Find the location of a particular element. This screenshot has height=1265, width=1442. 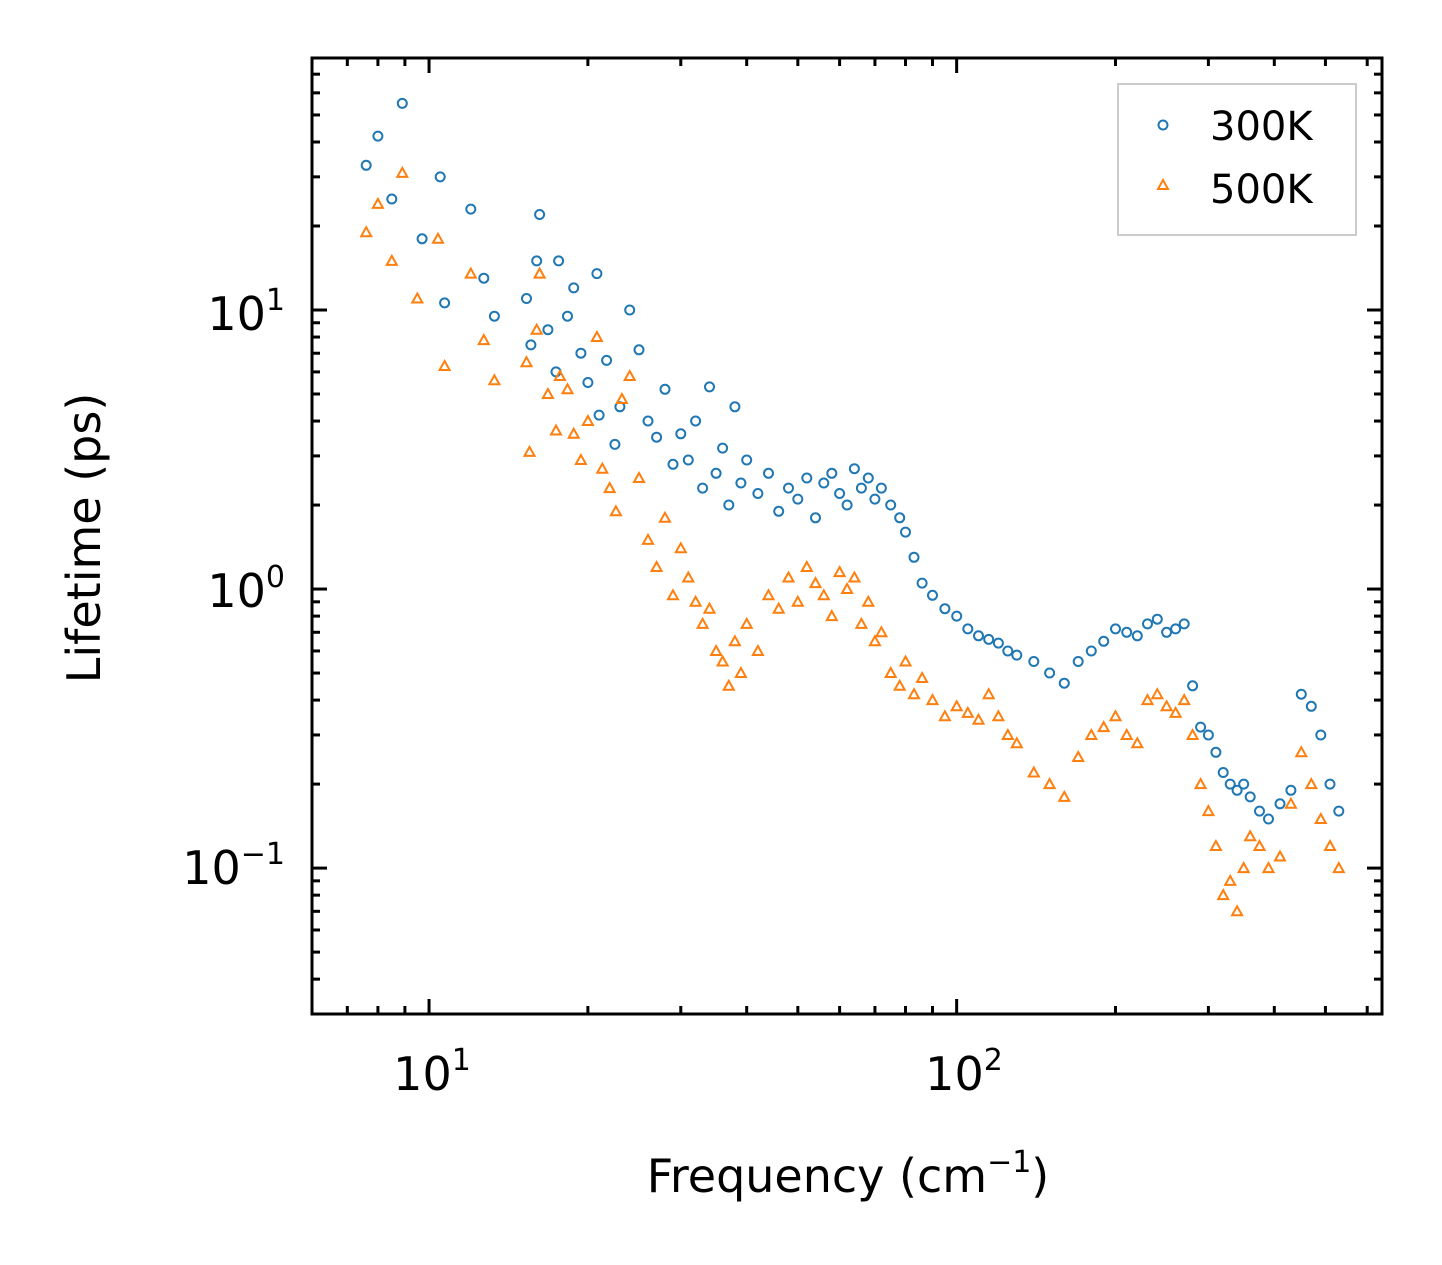

legend-marker-300k is located at coordinates (1163, 125).